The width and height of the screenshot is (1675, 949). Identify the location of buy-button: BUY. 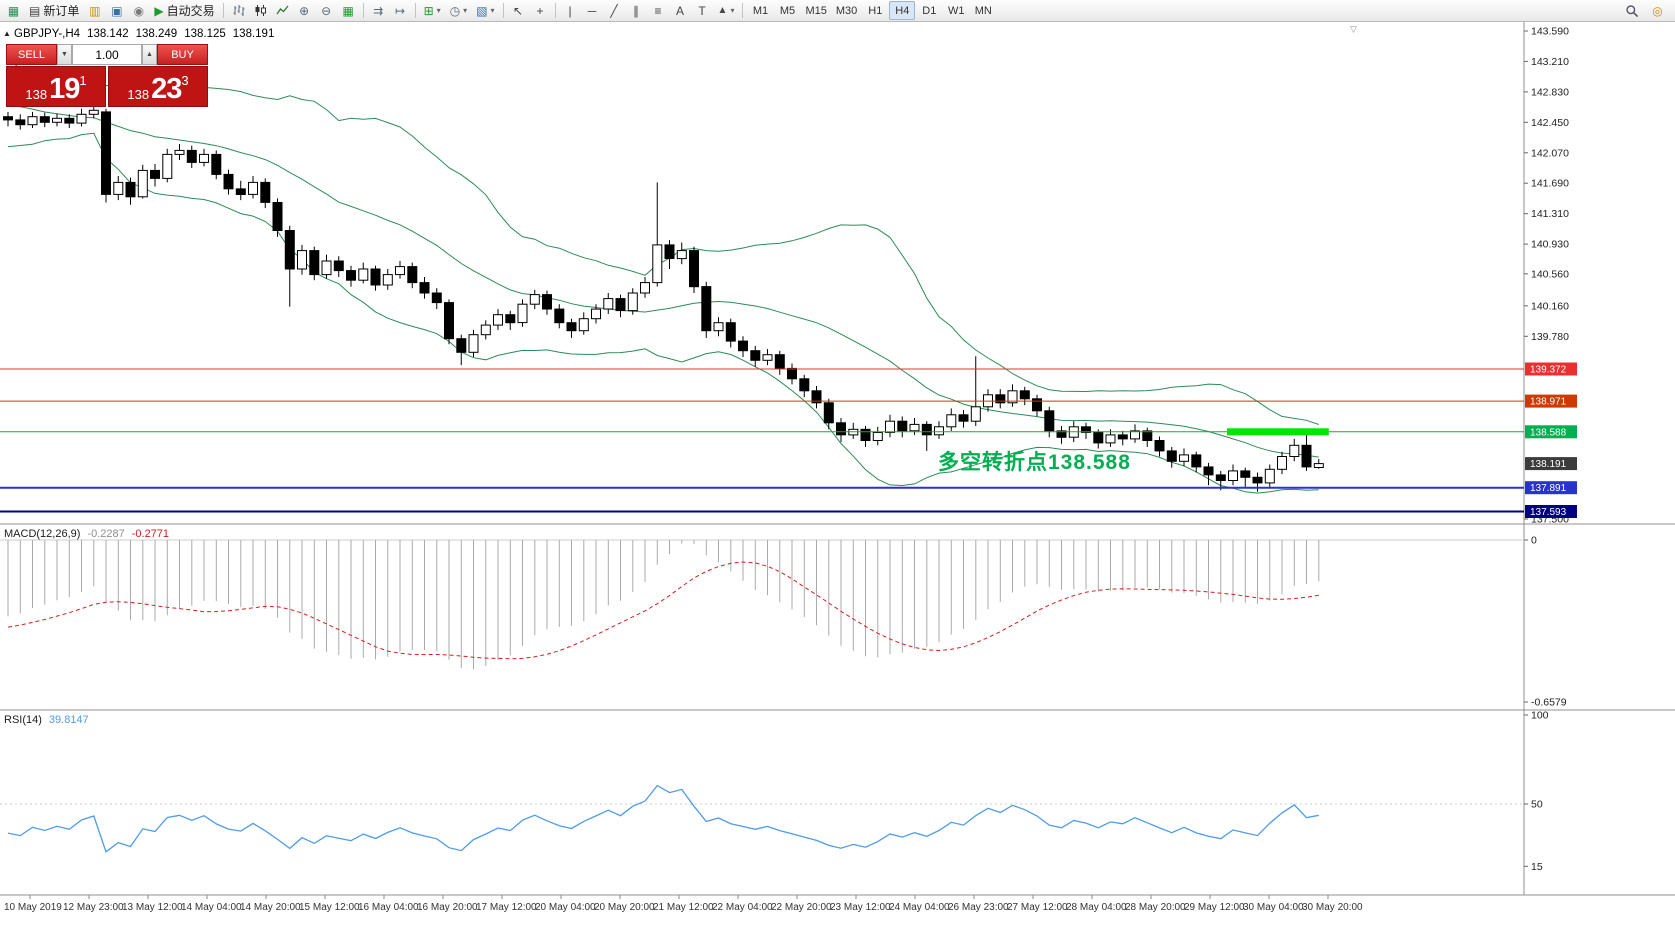
(182, 54).